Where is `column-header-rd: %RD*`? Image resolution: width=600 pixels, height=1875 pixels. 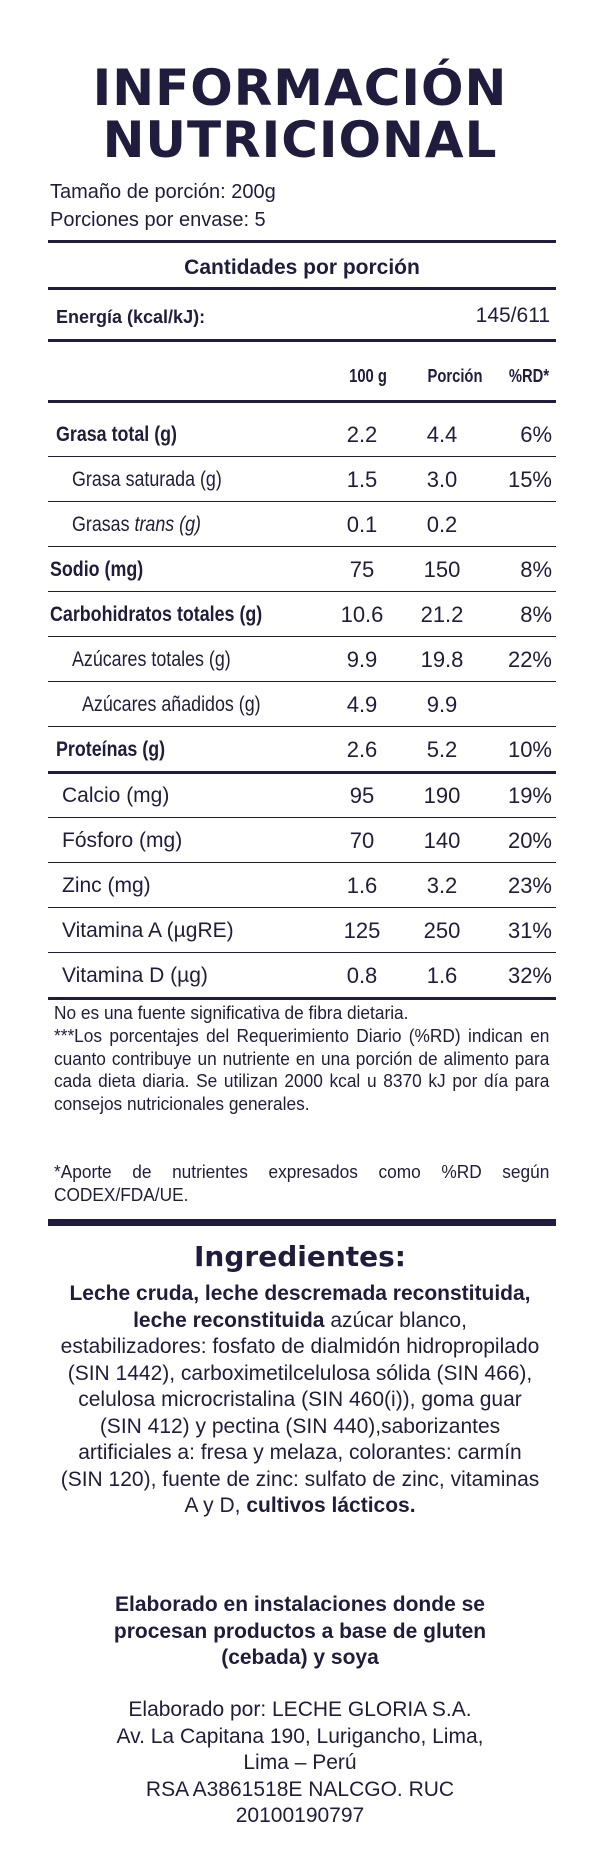 column-header-rd: %RD* is located at coordinates (529, 376).